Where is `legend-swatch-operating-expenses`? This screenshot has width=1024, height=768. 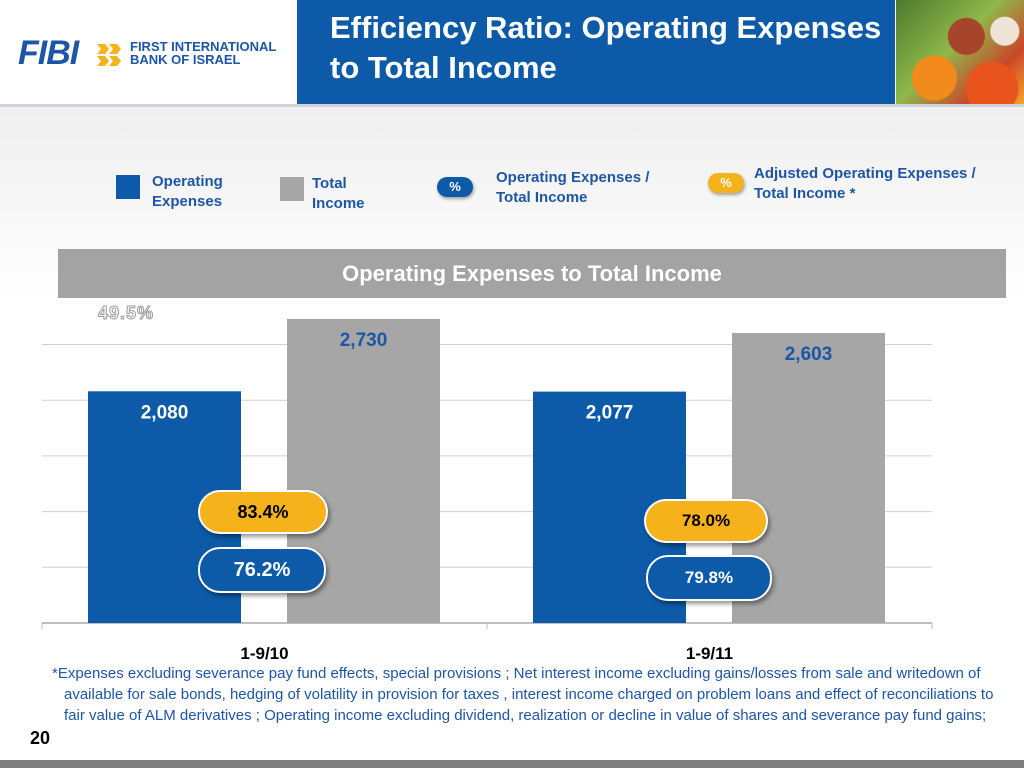 legend-swatch-operating-expenses is located at coordinates (128, 187).